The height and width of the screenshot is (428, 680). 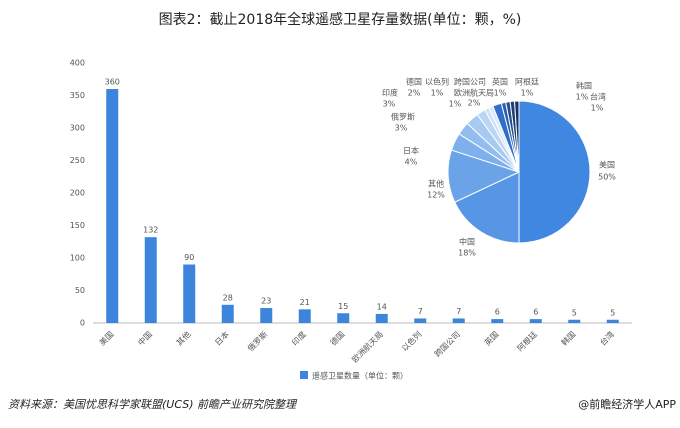 What do you see at coordinates (491, 338) in the screenshot?
I see `x-tick-label: 英国` at bounding box center [491, 338].